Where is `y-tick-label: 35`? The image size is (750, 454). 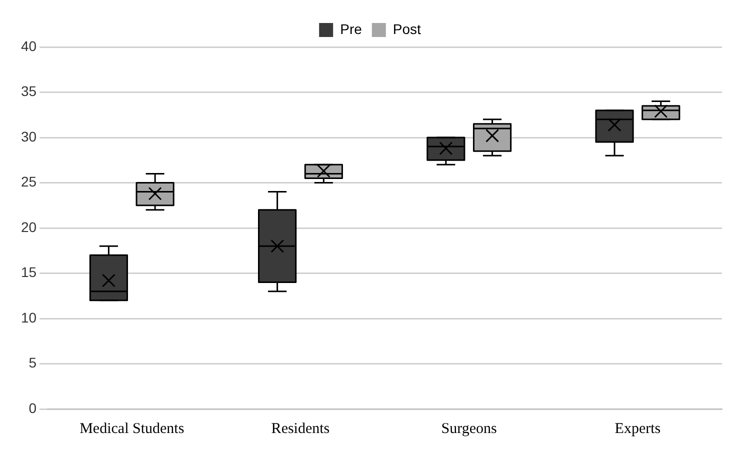 y-tick-label: 35 is located at coordinates (28, 91).